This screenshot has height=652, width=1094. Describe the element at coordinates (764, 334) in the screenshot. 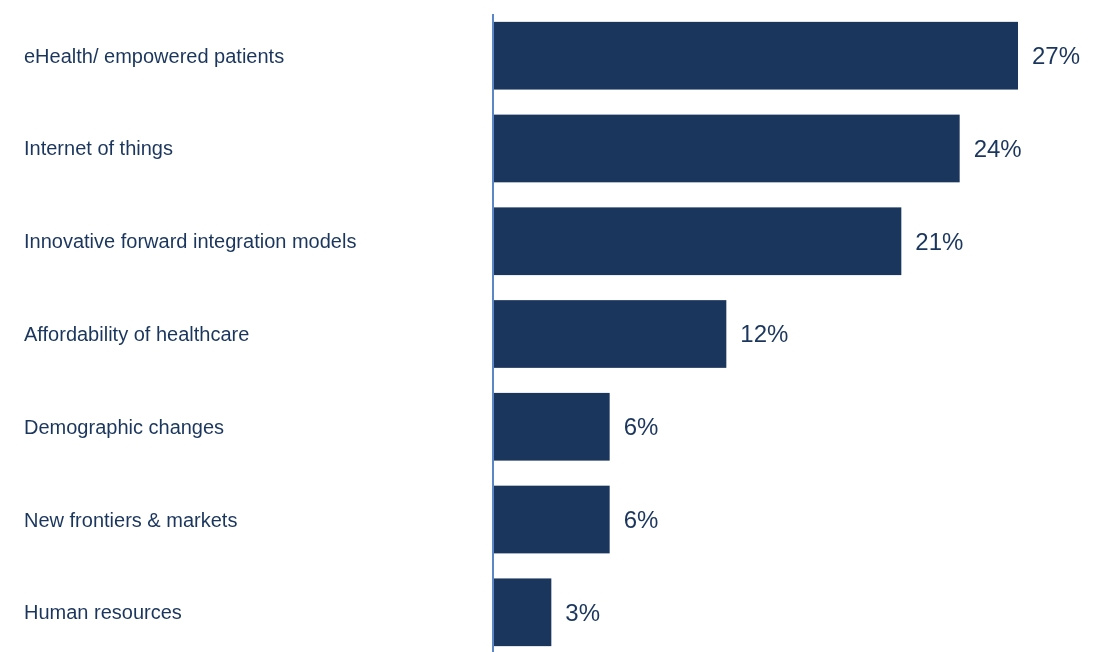

I see `data-label: 12%` at that location.